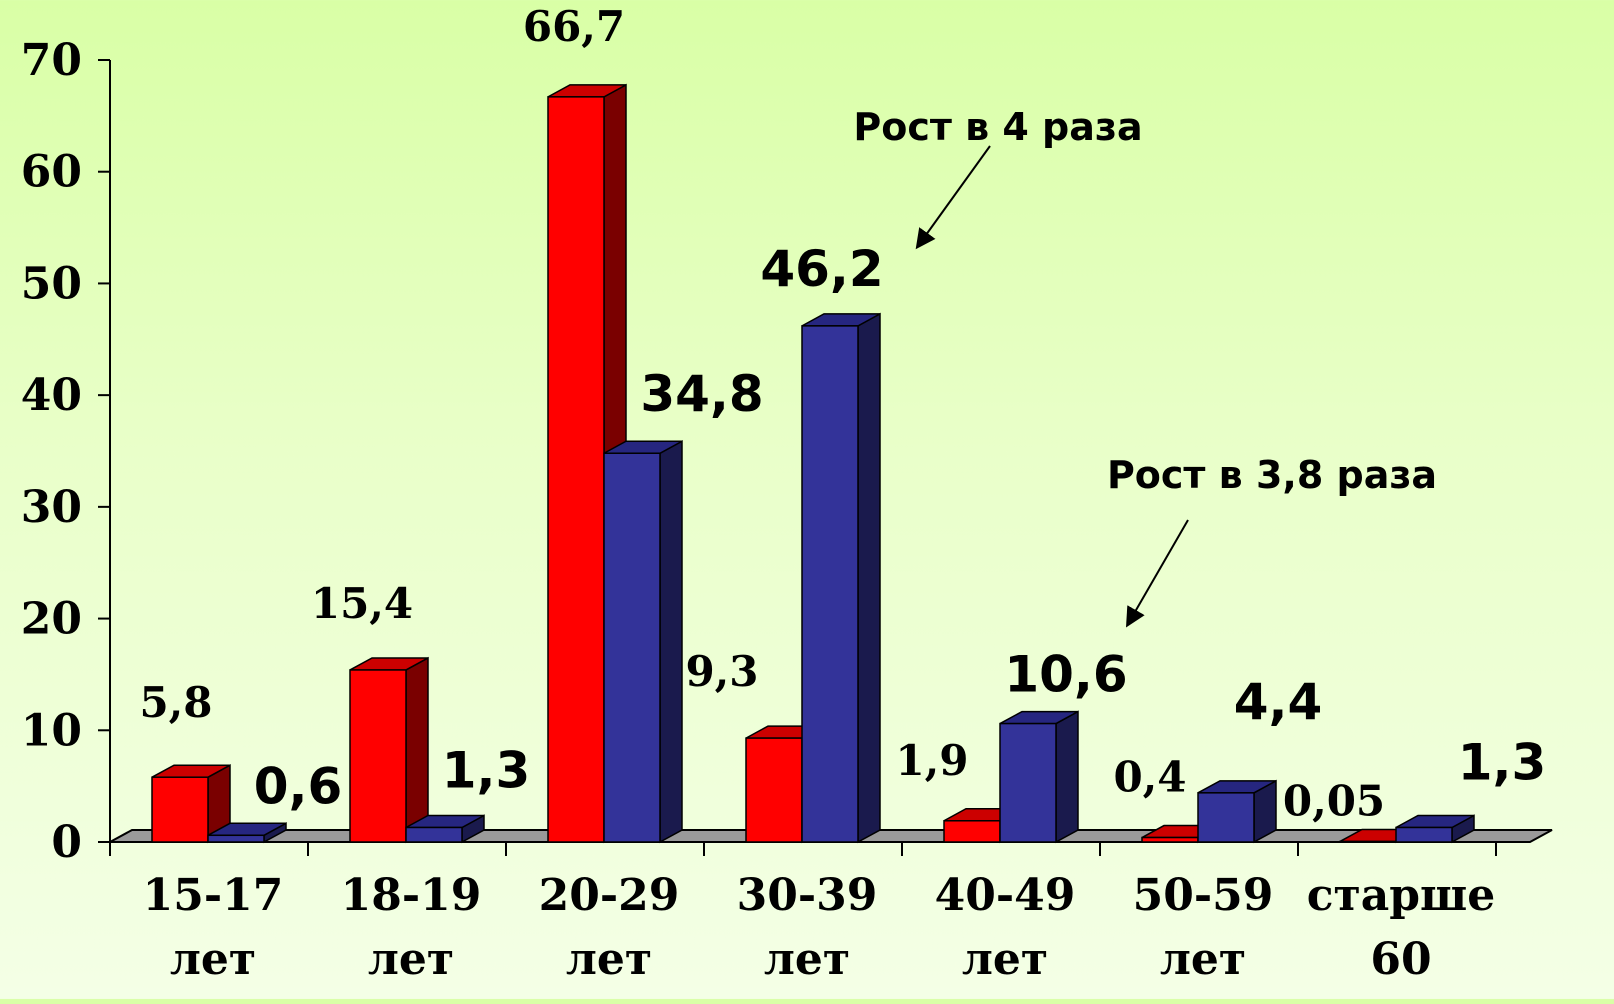 The height and width of the screenshot is (1004, 1614). Describe the element at coordinates (411, 895) in the screenshot. I see `x-category-label: 18-19` at that location.